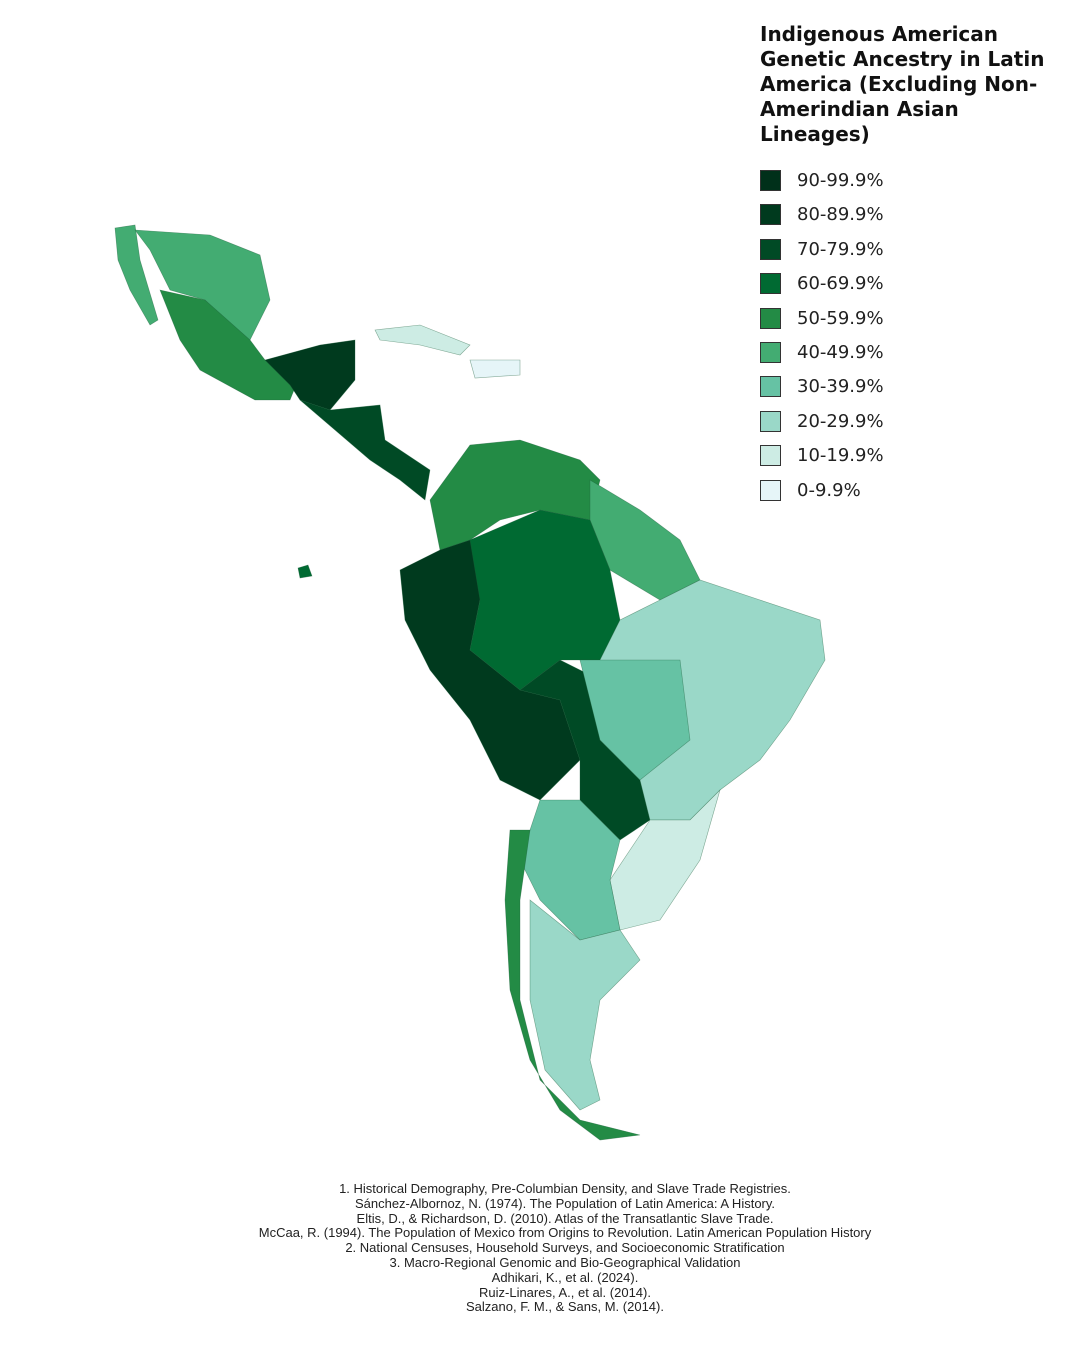 The height and width of the screenshot is (1347, 1080). Describe the element at coordinates (840, 284) in the screenshot. I see `legend-label: 60-69.9%` at that location.